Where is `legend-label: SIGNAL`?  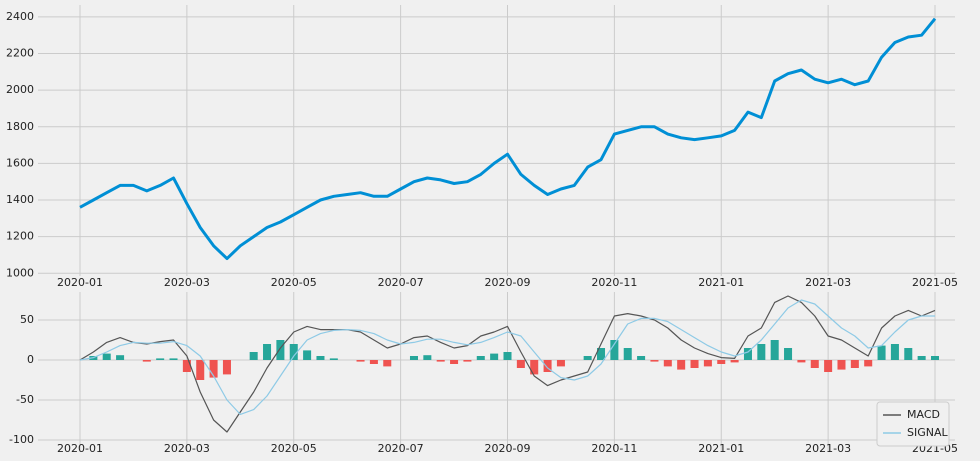
legend-label: SIGNAL is located at coordinates (928, 432).